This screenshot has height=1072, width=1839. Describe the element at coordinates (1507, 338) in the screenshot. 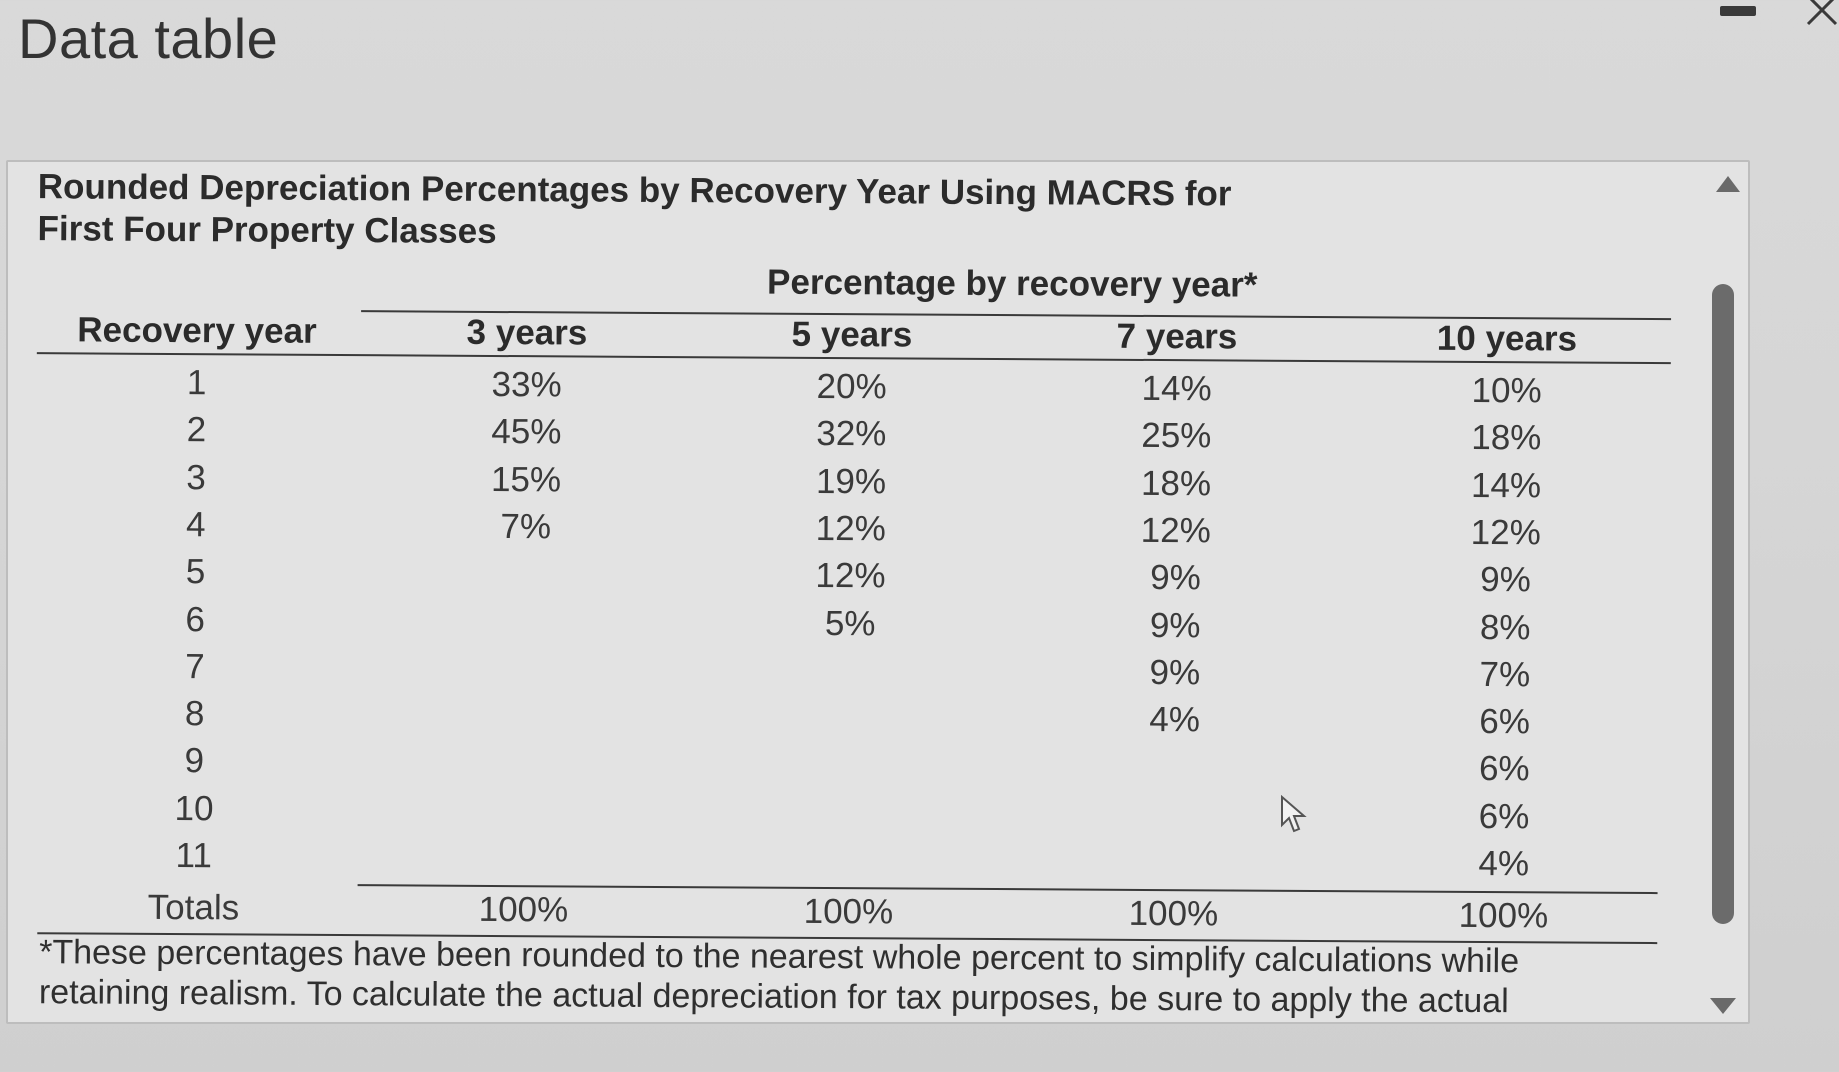

I see `column-header-10-years: 10 years` at that location.